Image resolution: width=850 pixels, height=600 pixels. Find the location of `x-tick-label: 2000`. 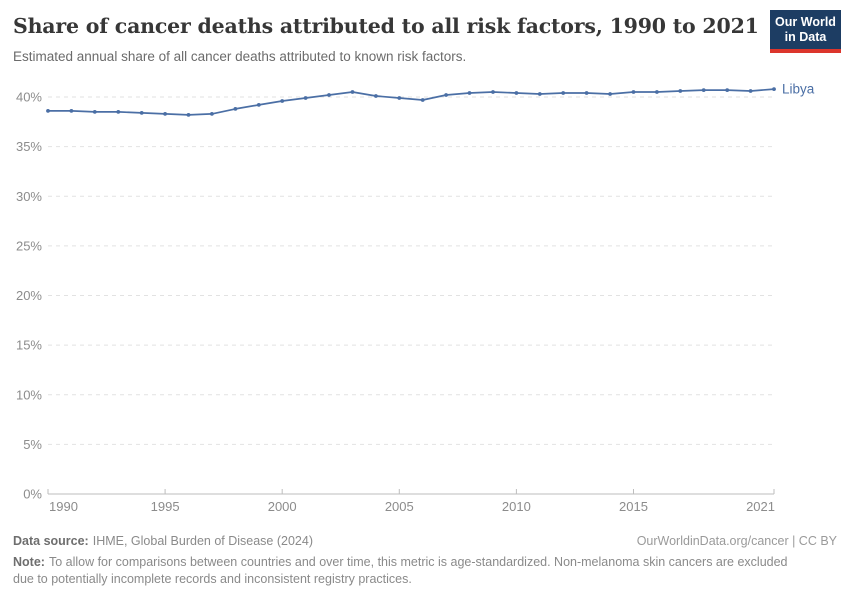

x-tick-label: 2000 is located at coordinates (282, 506).